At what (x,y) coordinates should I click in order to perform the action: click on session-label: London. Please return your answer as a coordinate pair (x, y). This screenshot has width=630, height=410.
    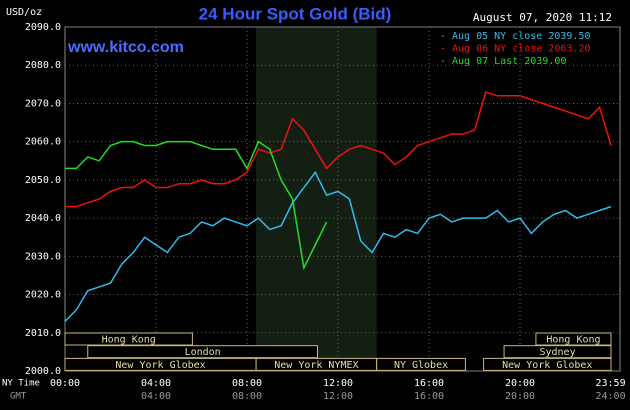
    Looking at the image, I should click on (203, 352).